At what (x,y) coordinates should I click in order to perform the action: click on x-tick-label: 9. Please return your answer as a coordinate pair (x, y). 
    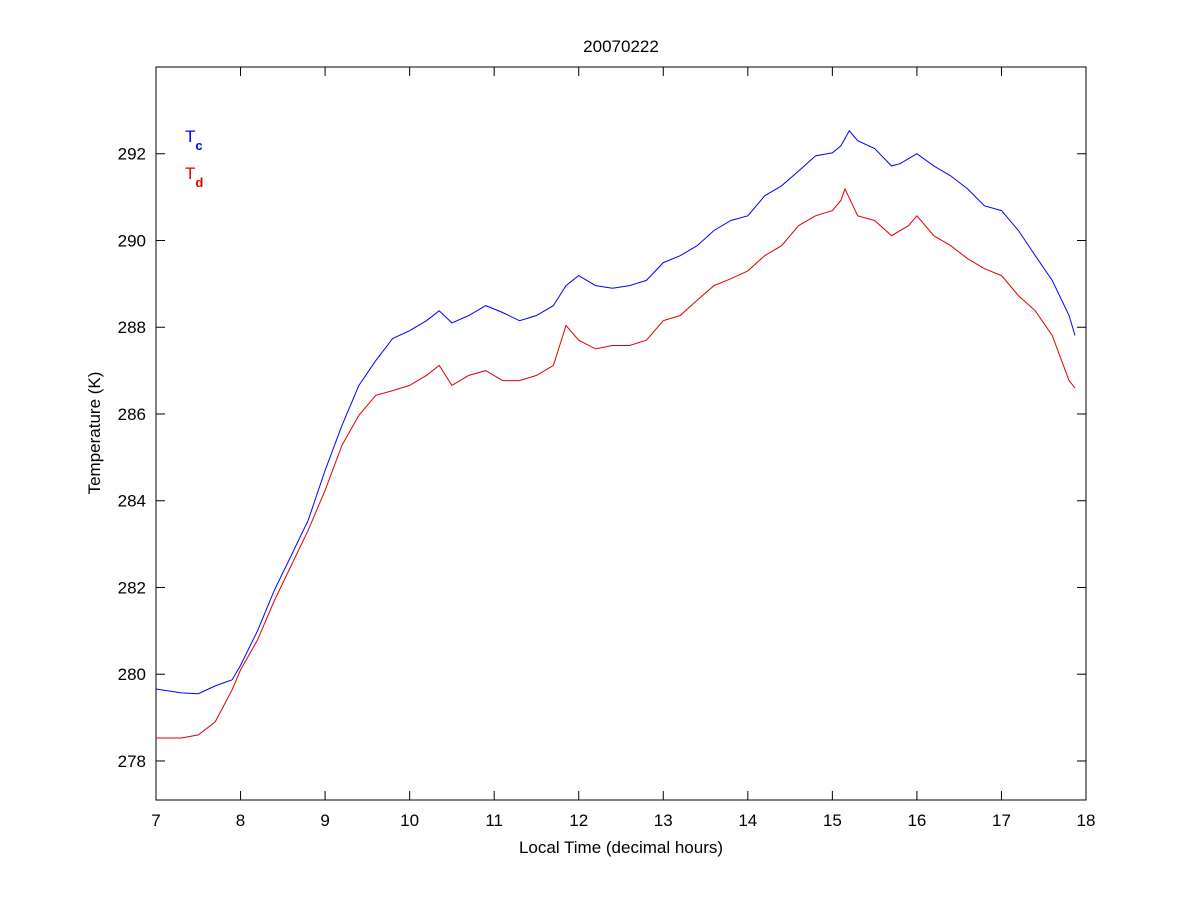
    Looking at the image, I should click on (324, 820).